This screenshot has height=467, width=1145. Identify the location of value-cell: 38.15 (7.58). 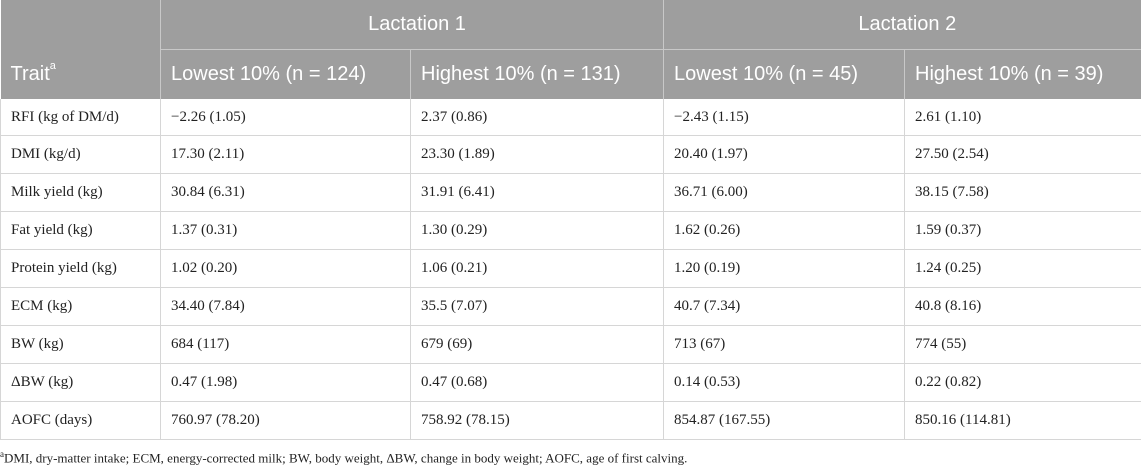
(1022, 192).